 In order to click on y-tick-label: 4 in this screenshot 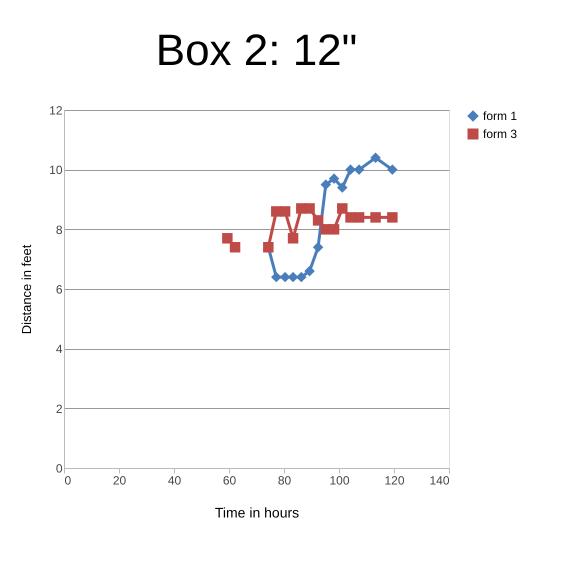, I will do `click(59, 349)`.